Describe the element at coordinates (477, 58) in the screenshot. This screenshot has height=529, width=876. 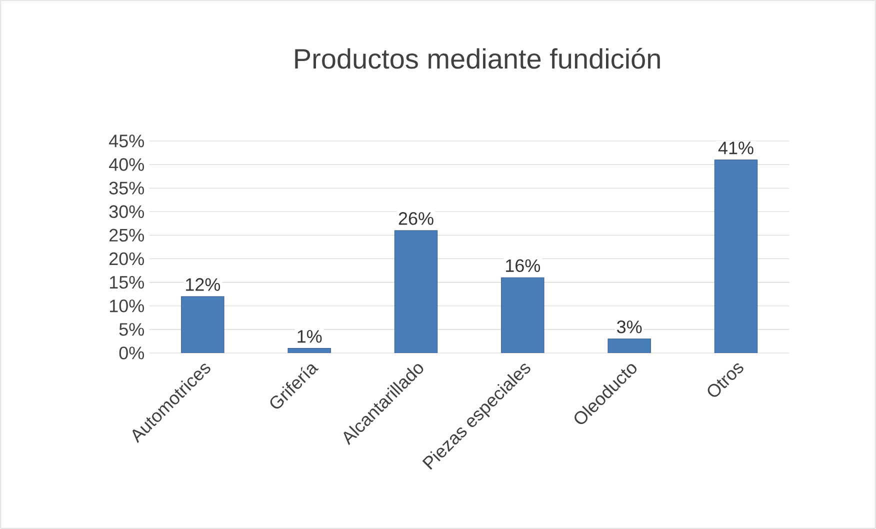
I see `chart-title: Productos mediante fundición` at that location.